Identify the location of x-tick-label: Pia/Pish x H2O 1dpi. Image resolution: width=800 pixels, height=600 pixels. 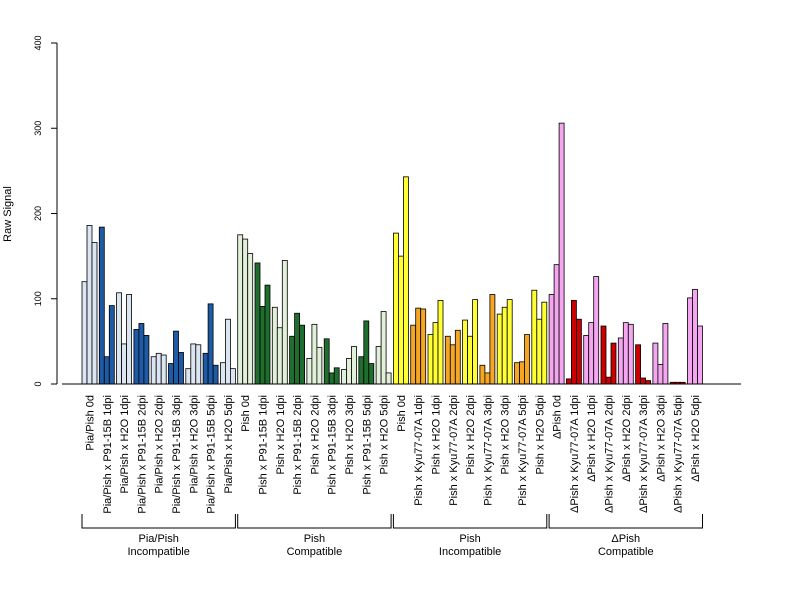
(125, 444).